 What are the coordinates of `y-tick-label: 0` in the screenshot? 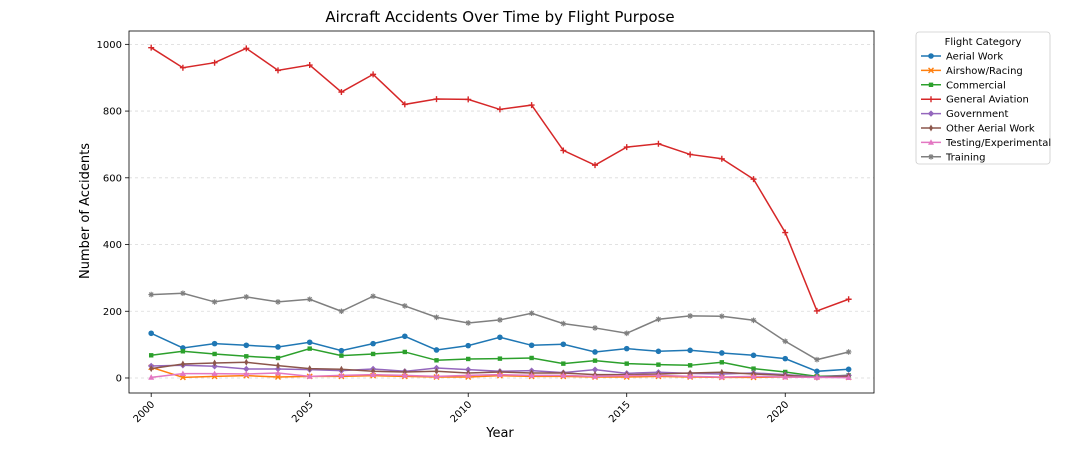 It's located at (119, 378).